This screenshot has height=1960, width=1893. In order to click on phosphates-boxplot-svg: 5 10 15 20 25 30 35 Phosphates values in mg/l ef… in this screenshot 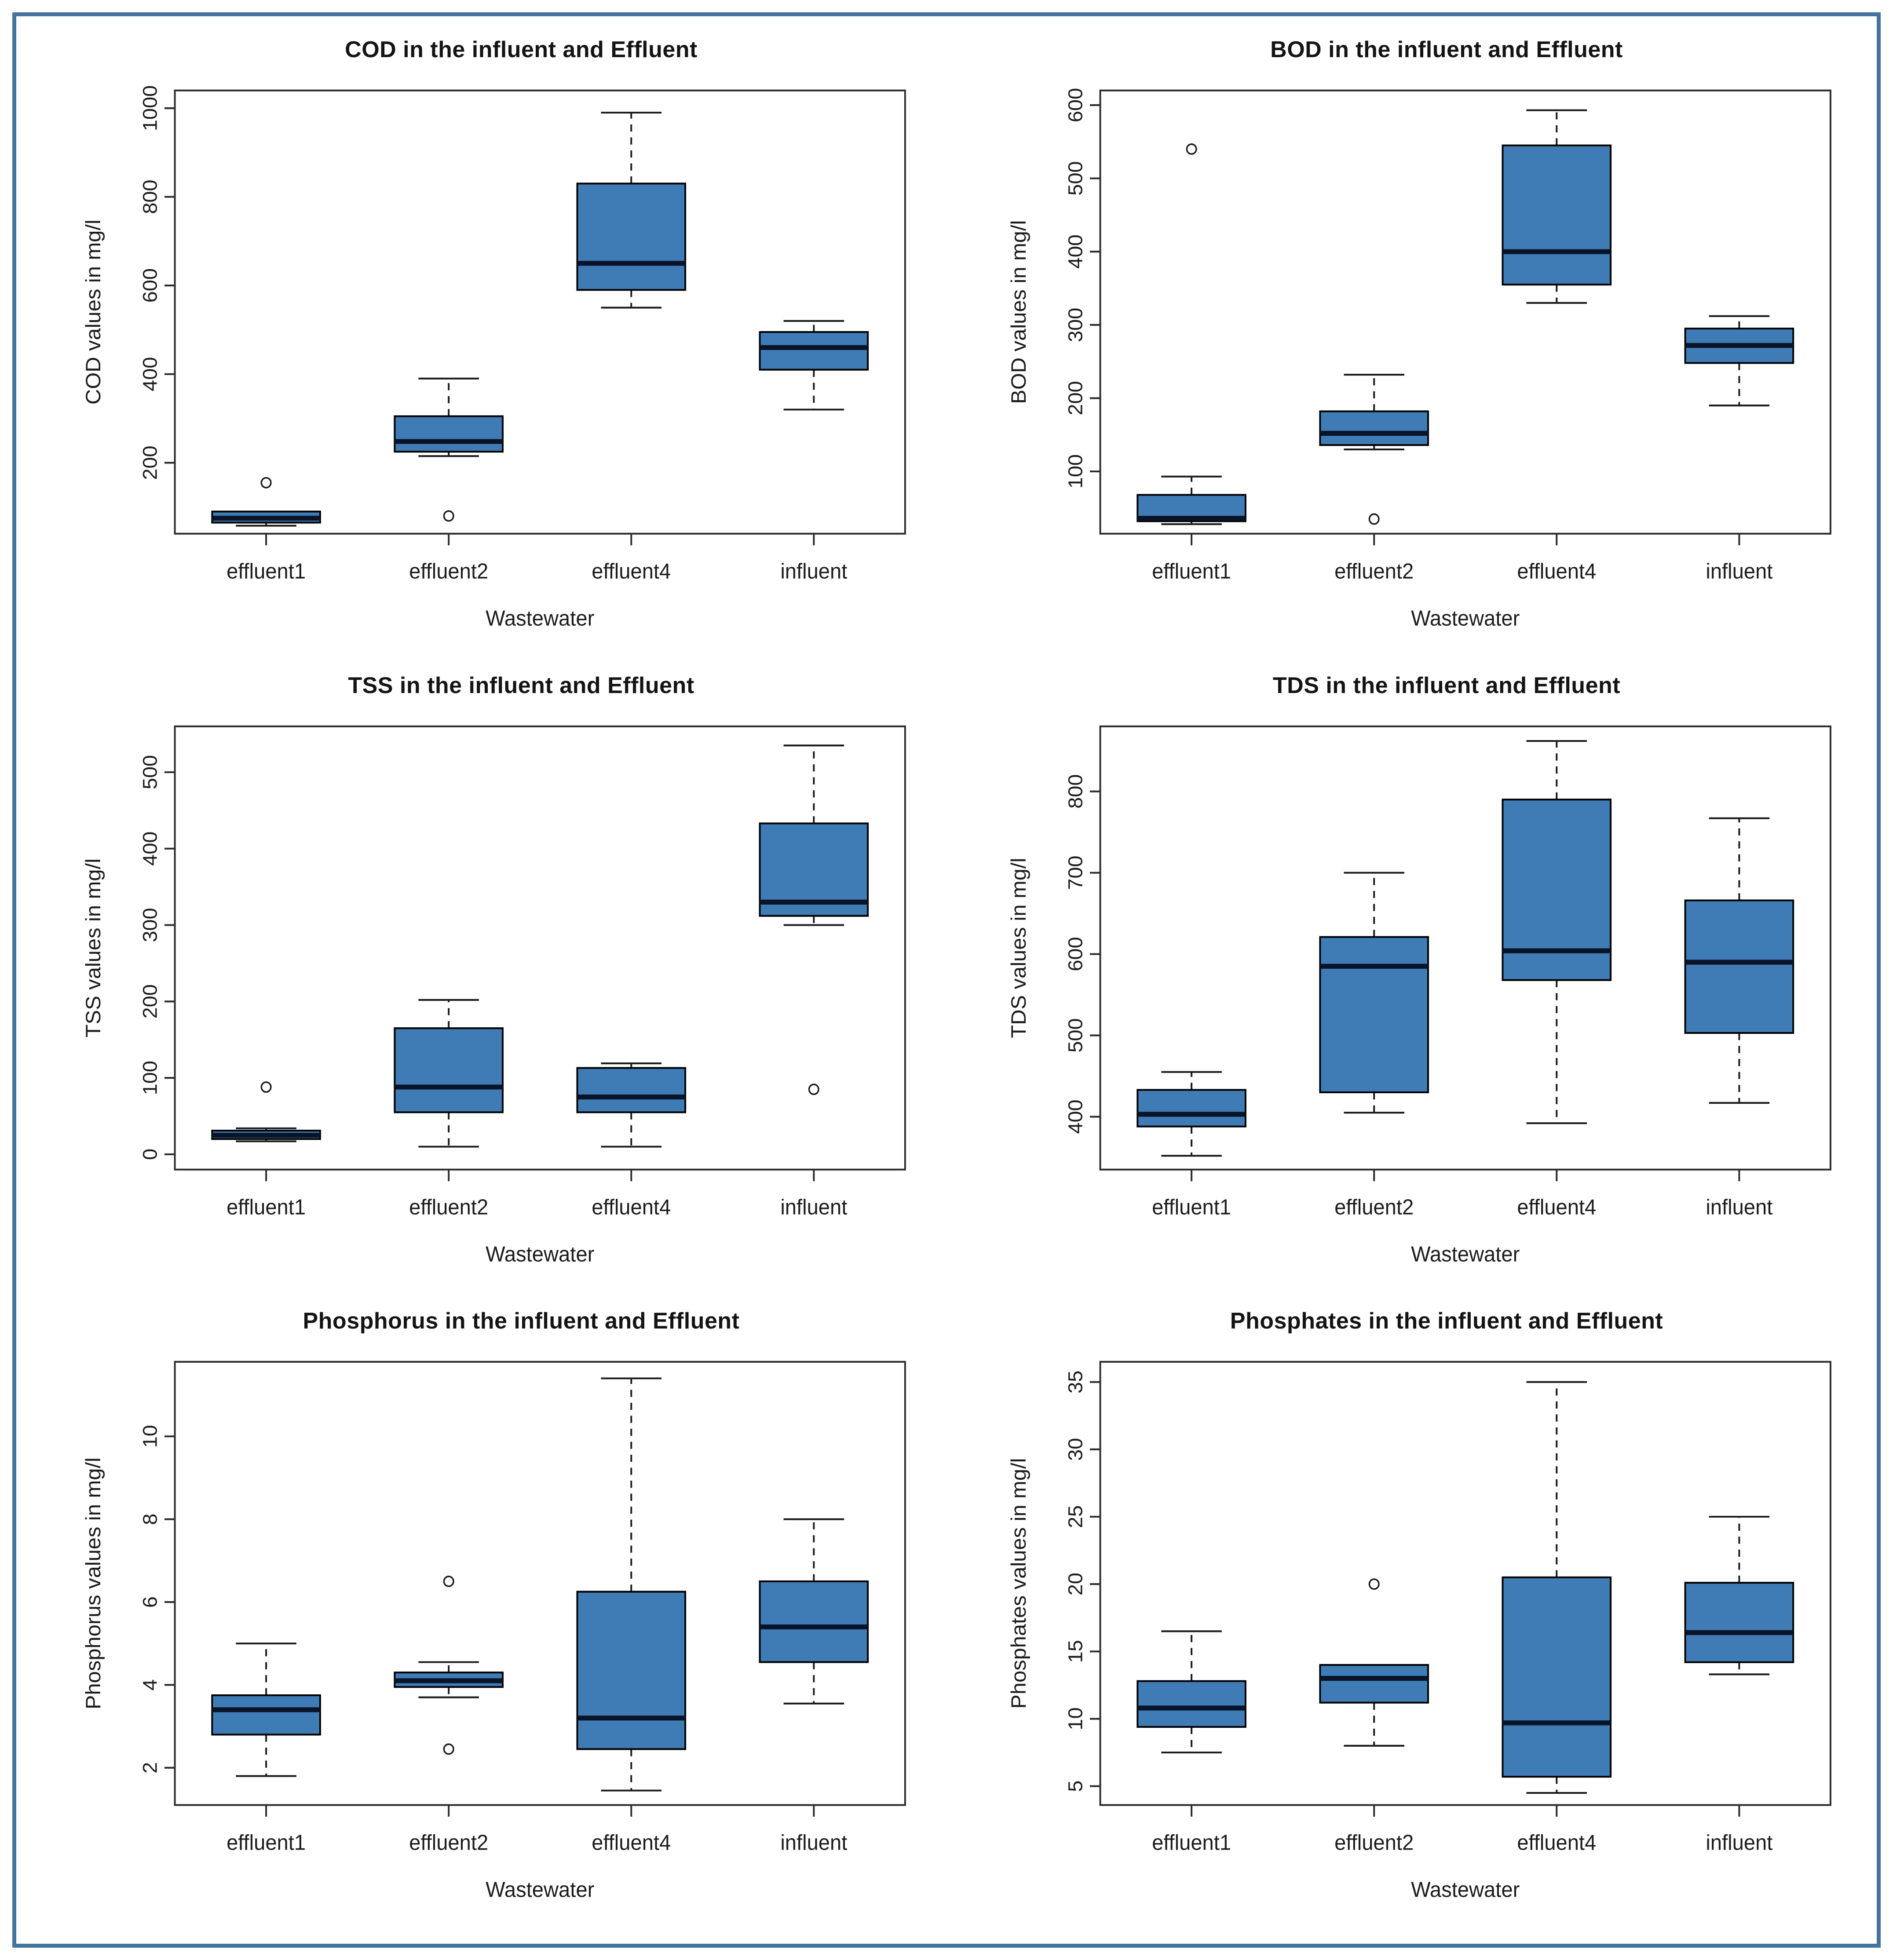, I will do `click(1419, 1631)`.